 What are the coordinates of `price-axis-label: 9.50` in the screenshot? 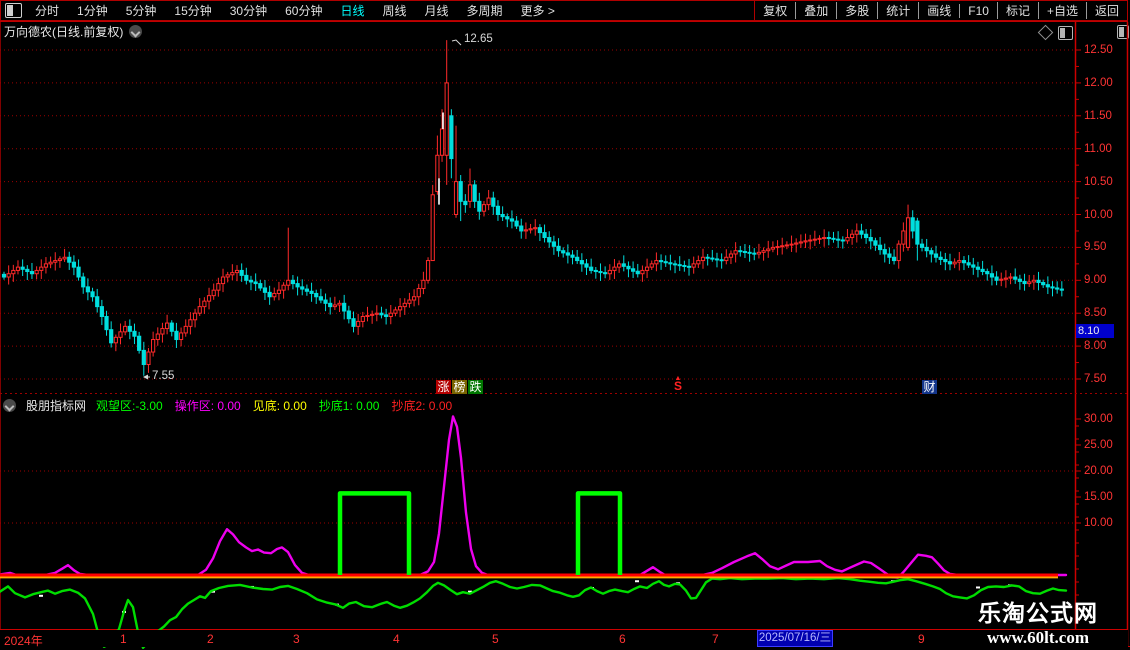 It's located at (1095, 247).